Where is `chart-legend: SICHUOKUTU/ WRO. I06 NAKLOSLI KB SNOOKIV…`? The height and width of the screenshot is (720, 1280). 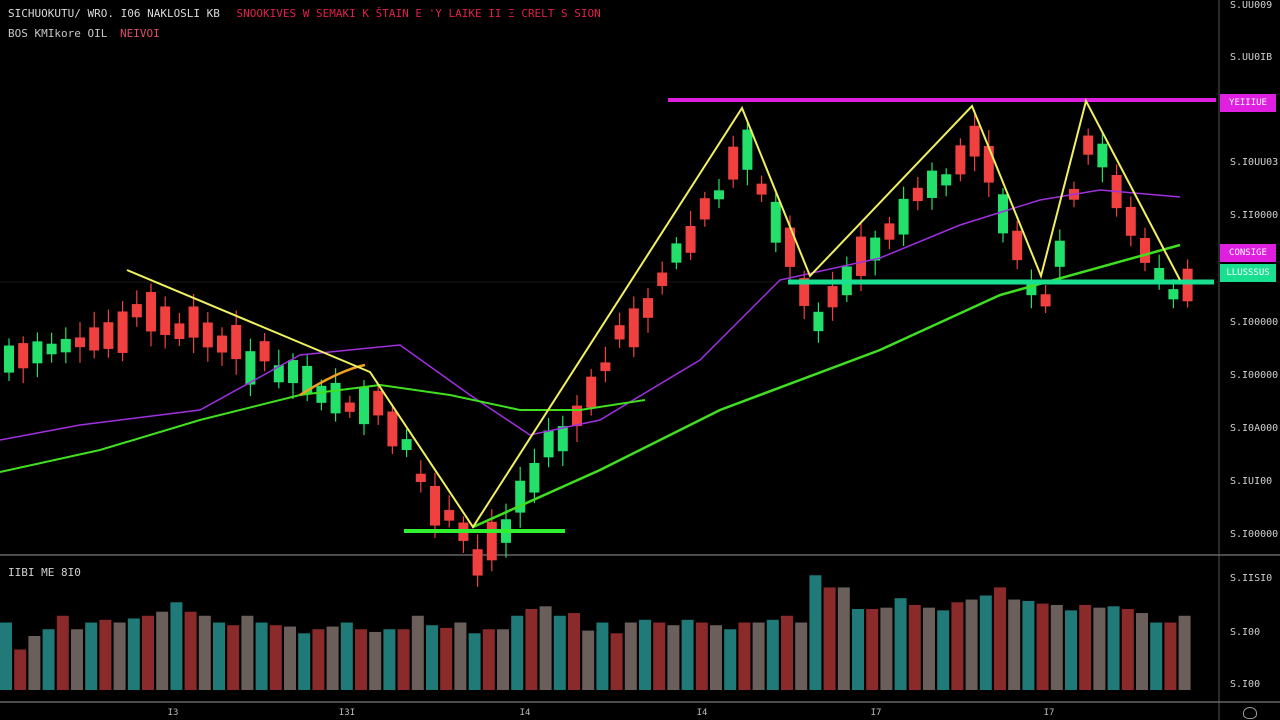
chart-legend: SICHUOKUTU/ WRO. I06 NAKLOSLI KB SNOOKIV… is located at coordinates (304, 24).